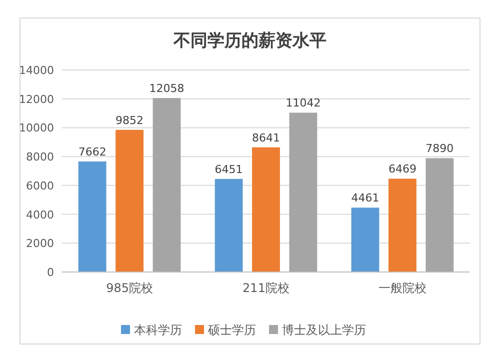  What do you see at coordinates (92, 151) in the screenshot?
I see `data-label: 7662` at bounding box center [92, 151].